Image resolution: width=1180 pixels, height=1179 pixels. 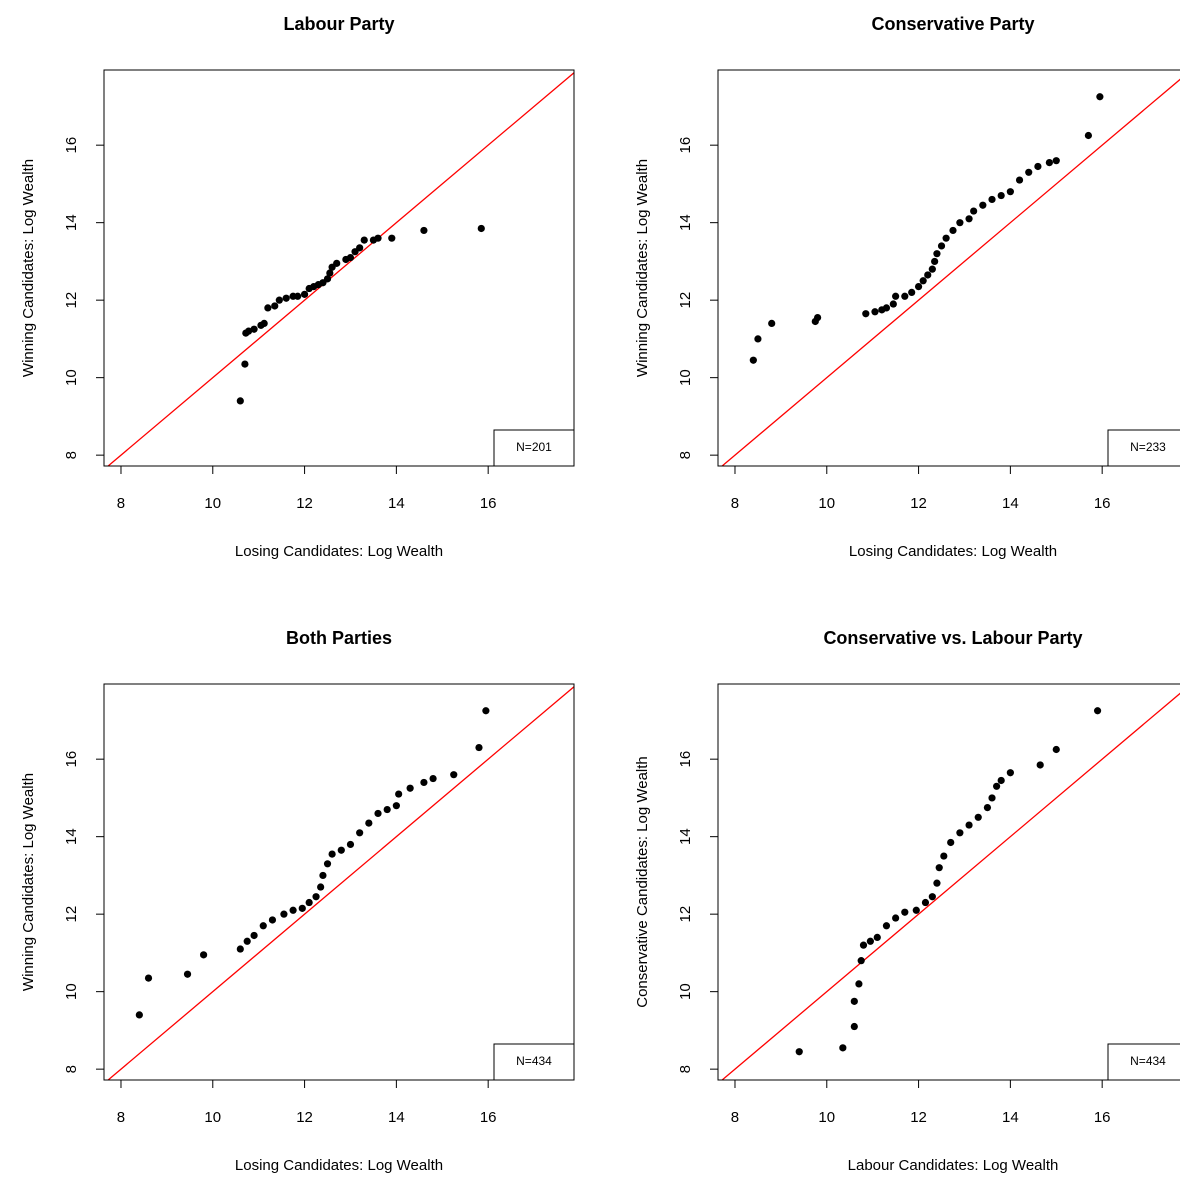 What do you see at coordinates (952, 638) in the screenshot?
I see `panel-title: Conservative vs. Labour Party` at bounding box center [952, 638].